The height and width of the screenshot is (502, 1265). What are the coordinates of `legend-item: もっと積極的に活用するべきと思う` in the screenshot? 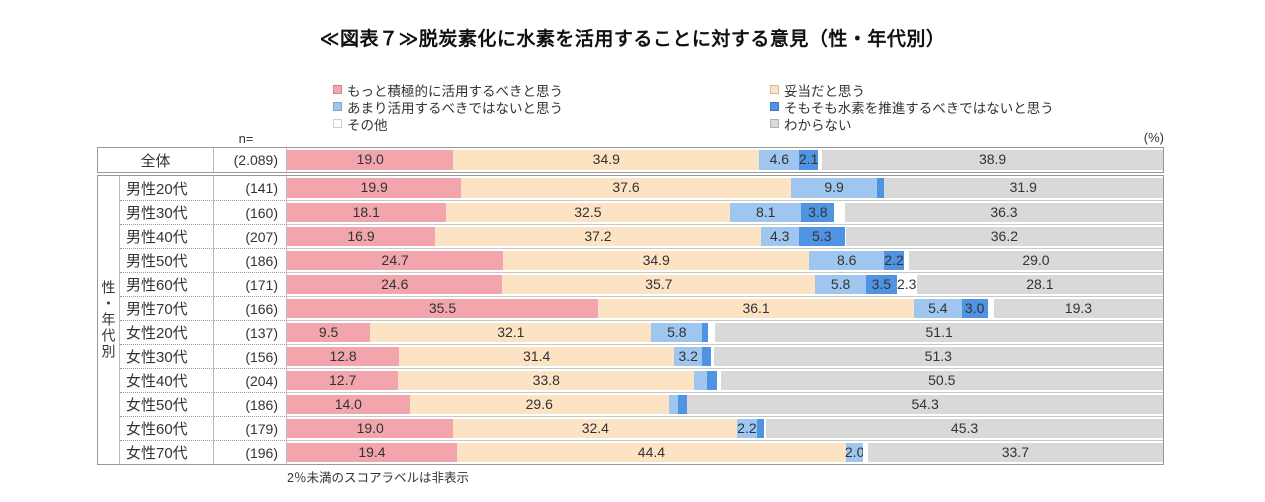 It's located at (448, 90).